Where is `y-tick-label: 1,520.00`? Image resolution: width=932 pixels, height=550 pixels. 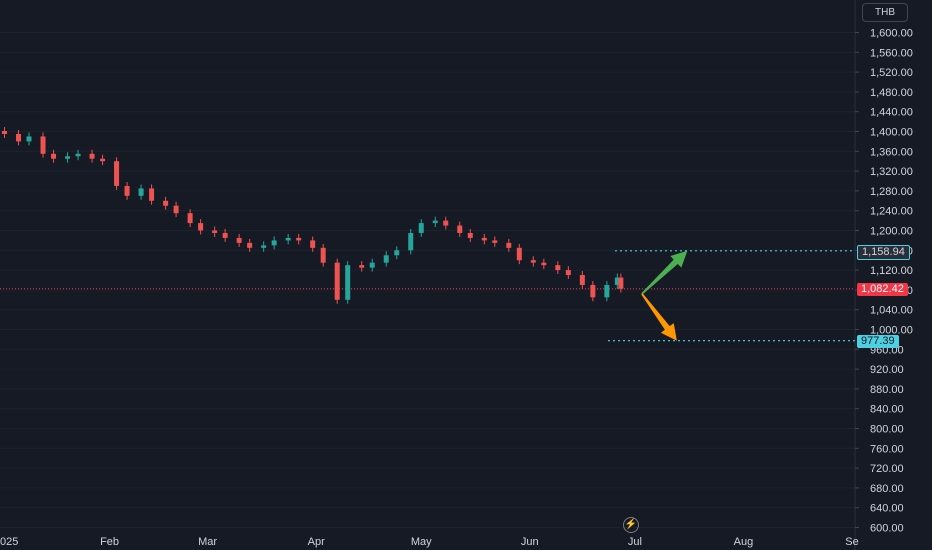
y-tick-label: 1,520.00 is located at coordinates (891, 73).